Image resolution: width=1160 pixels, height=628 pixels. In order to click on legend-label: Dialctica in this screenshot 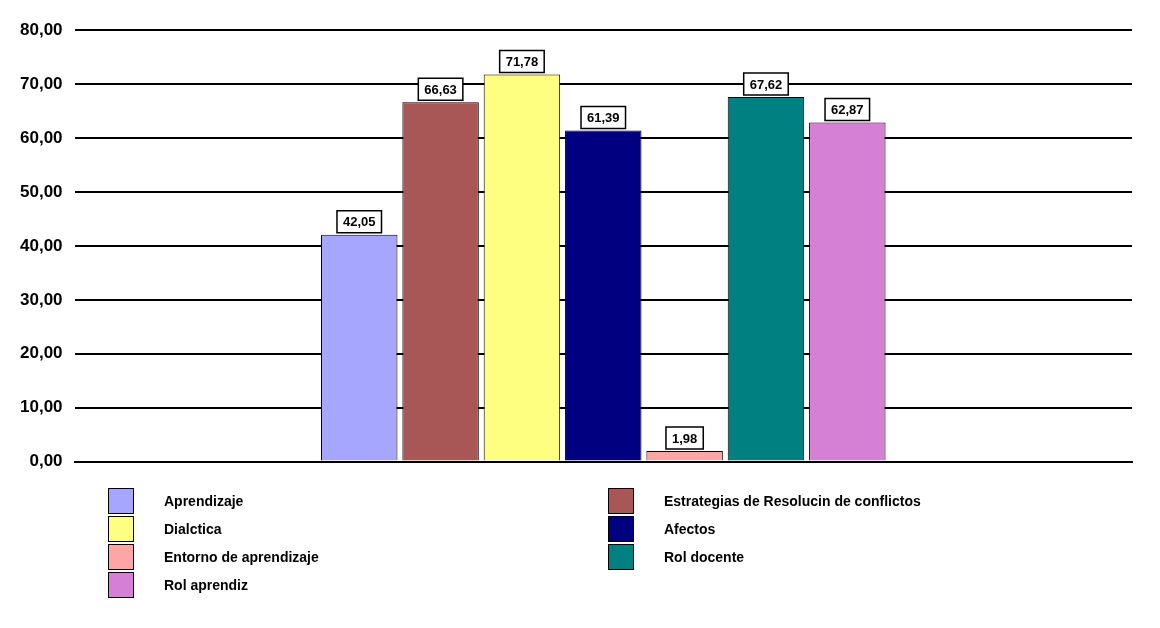, I will do `click(193, 529)`.